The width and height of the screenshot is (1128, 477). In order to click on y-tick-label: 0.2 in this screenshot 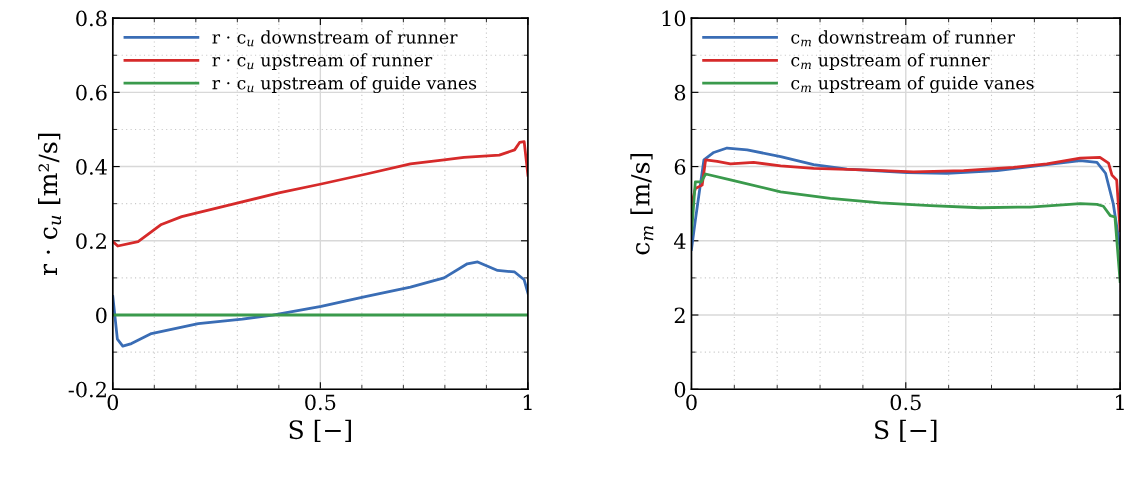, I will do `click(91, 241)`.